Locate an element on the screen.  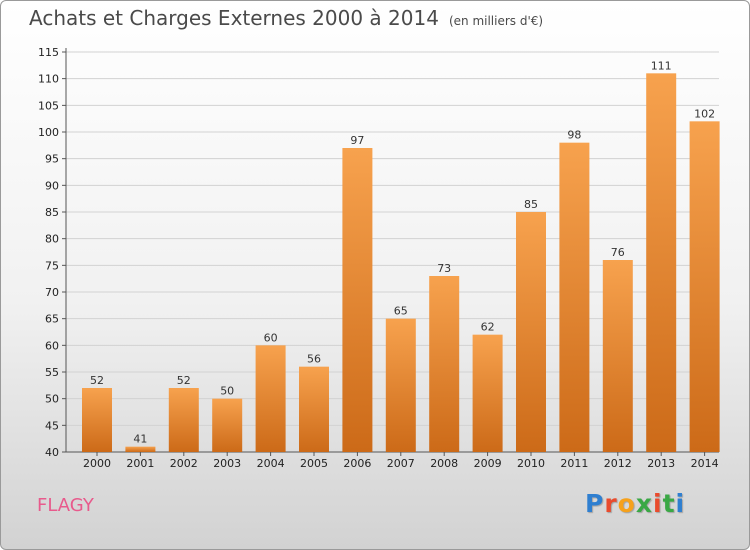
x-tick-label: 2003 is located at coordinates (227, 463).